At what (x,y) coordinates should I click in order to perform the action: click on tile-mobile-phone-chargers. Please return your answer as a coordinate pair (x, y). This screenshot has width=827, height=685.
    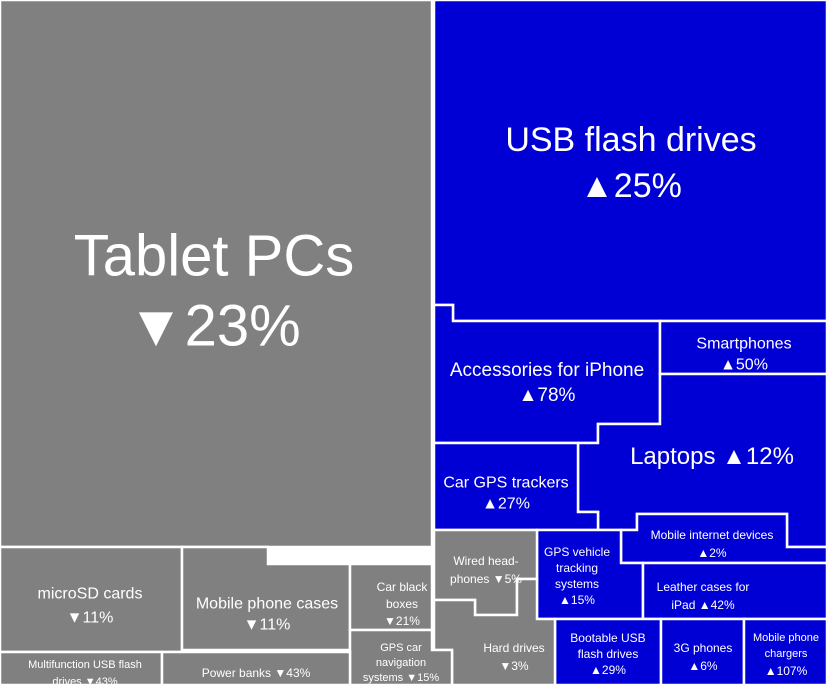
    Looking at the image, I should click on (784, 651).